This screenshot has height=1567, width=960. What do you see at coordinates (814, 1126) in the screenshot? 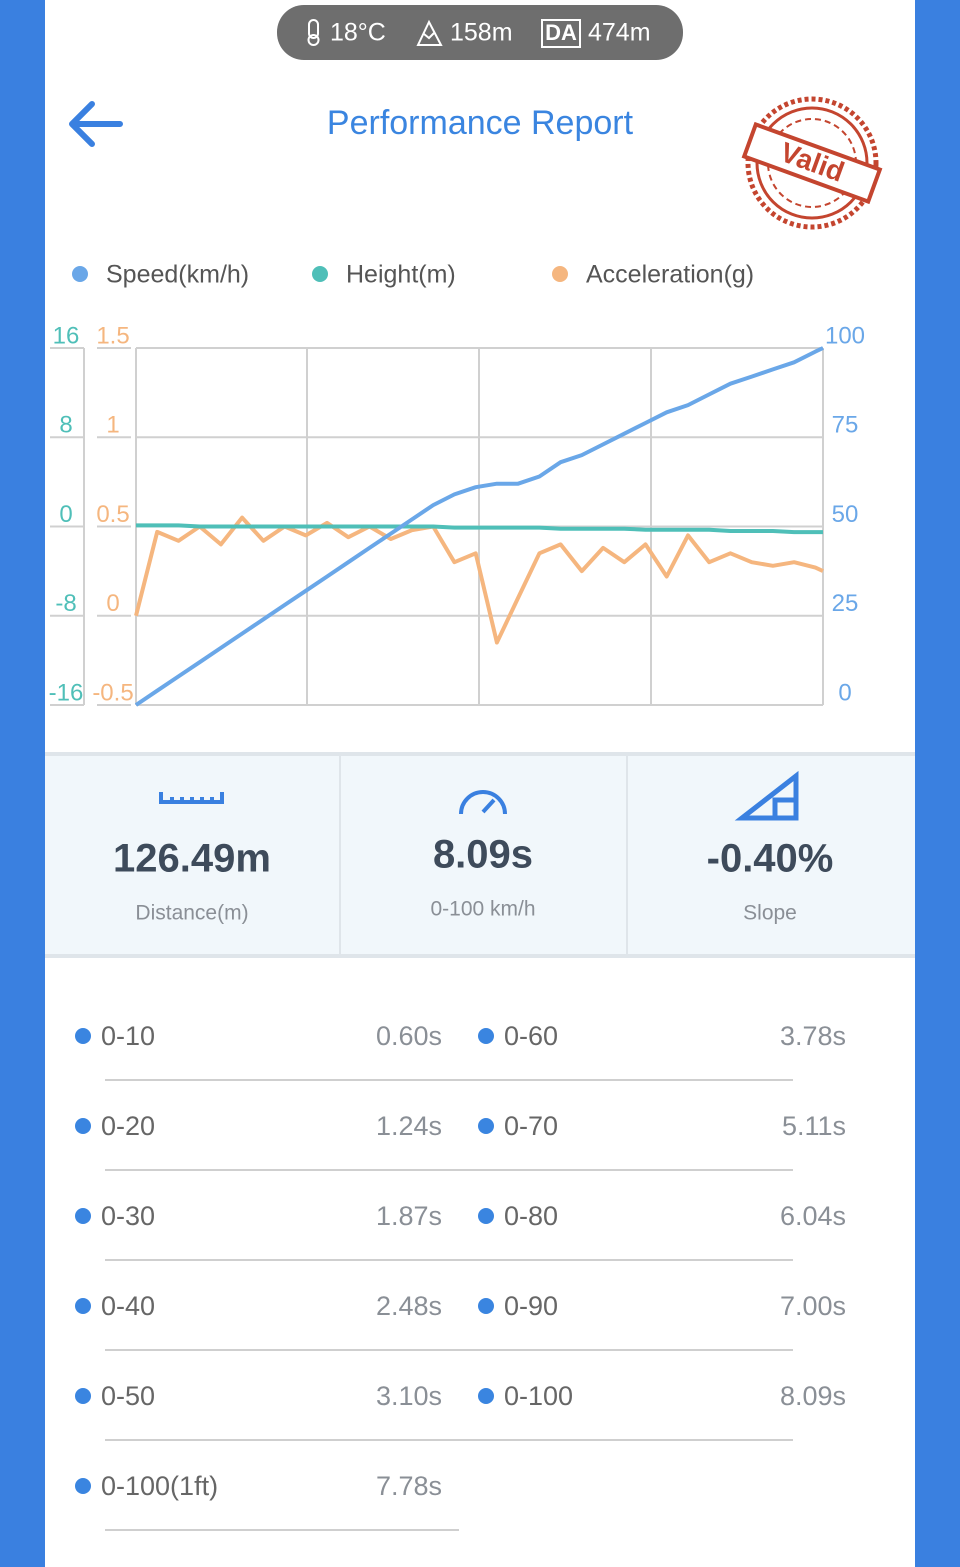
I see `split-time: 5.11s` at bounding box center [814, 1126].